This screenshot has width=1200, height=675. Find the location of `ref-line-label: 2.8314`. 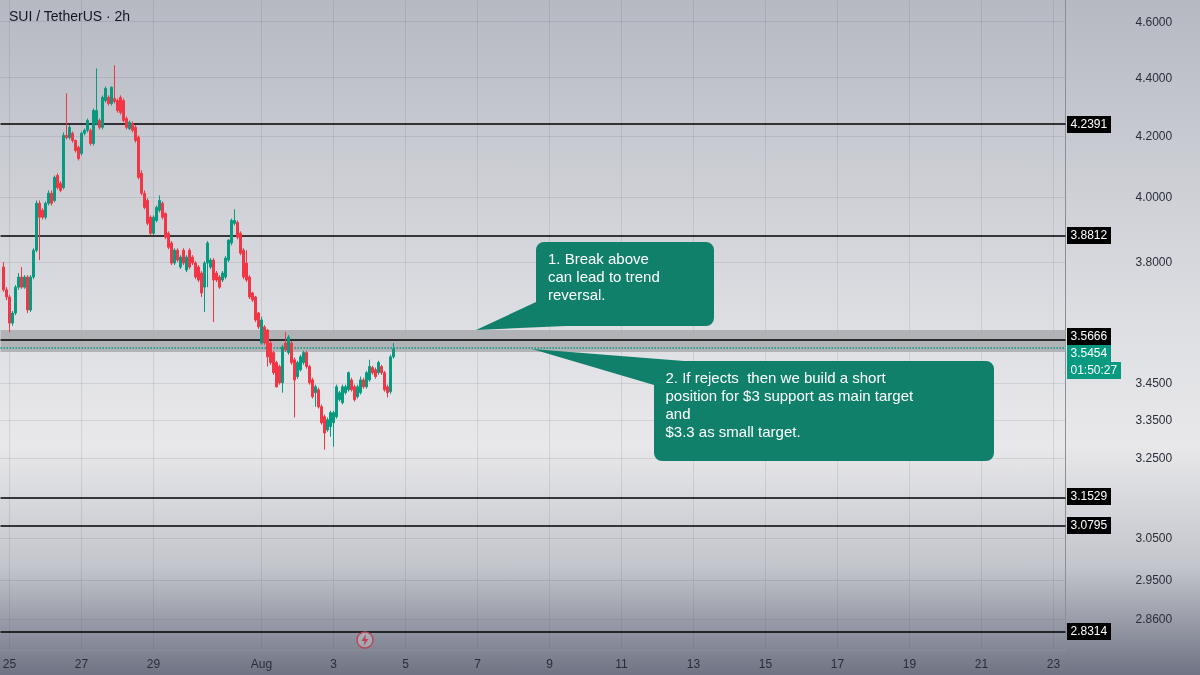

ref-line-label: 2.8314 is located at coordinates (1089, 631).